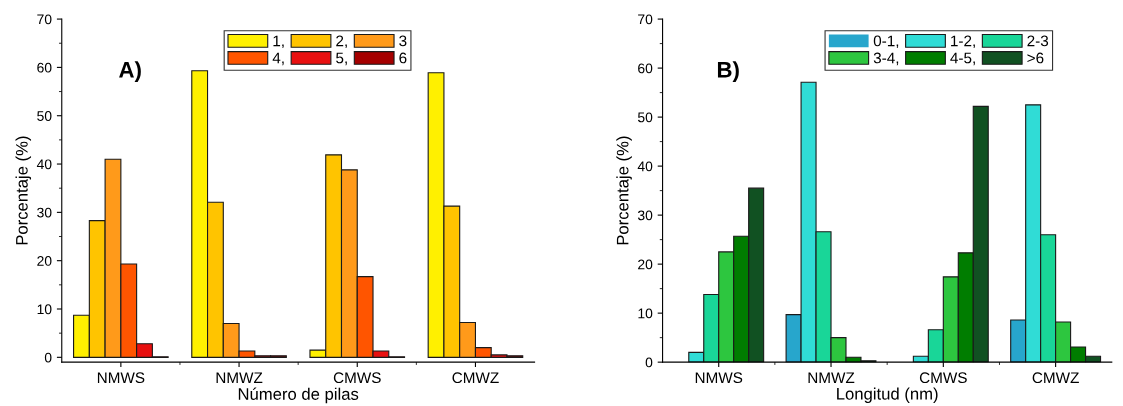 The width and height of the screenshot is (1123, 406). I want to click on legend-label: >6, so click(1035, 58).